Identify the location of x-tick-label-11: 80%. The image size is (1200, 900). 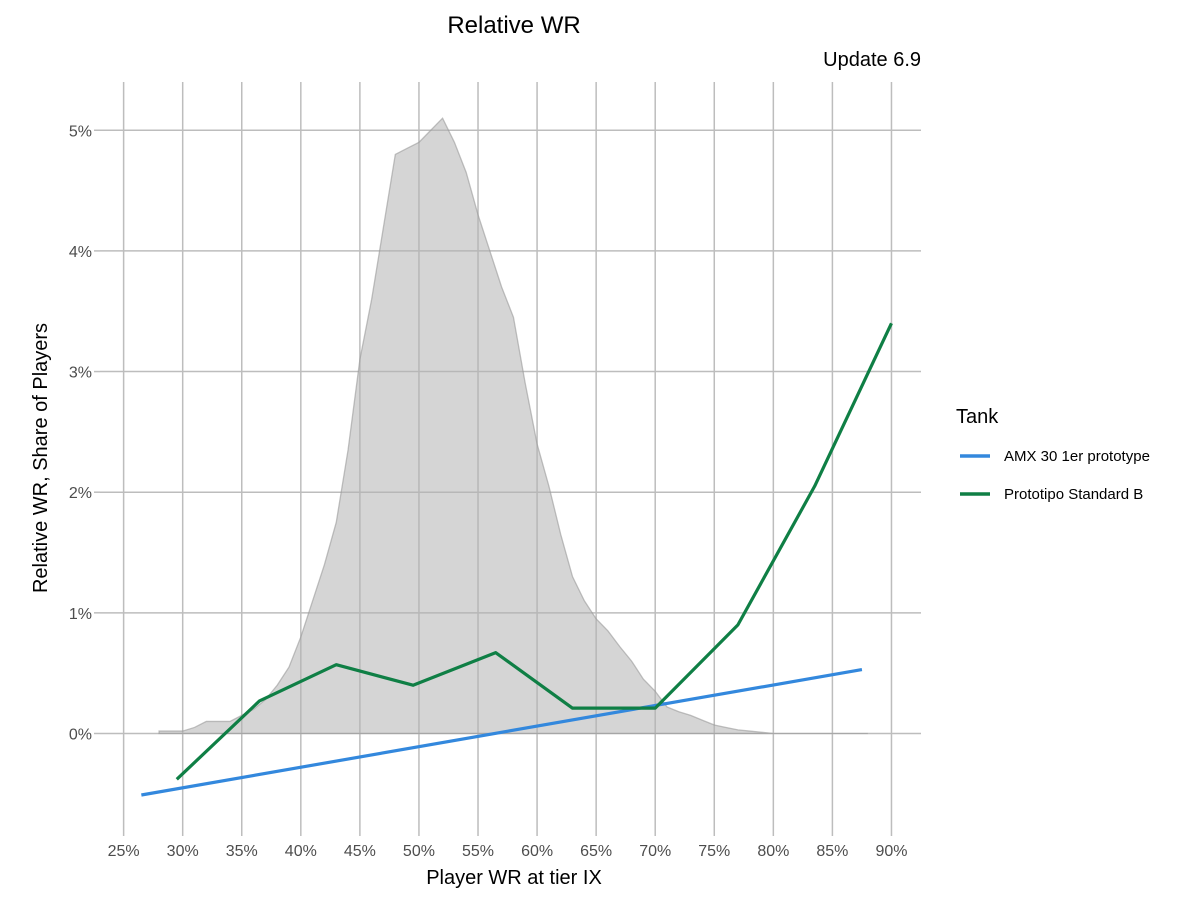
(773, 851).